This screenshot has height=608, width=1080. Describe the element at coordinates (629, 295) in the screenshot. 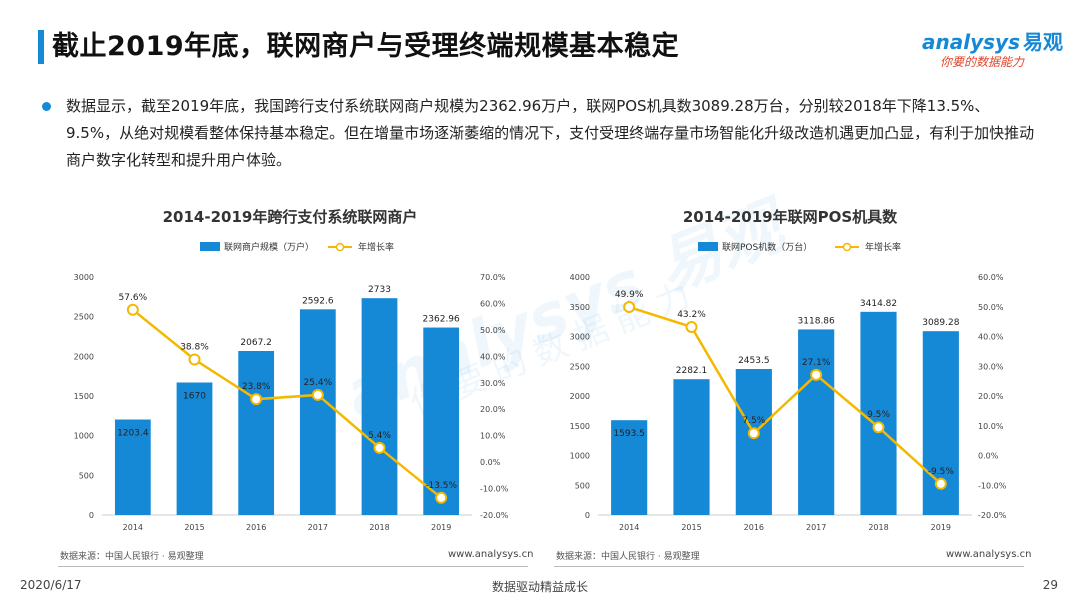

I see `growth-rate-label: 49.9%` at that location.